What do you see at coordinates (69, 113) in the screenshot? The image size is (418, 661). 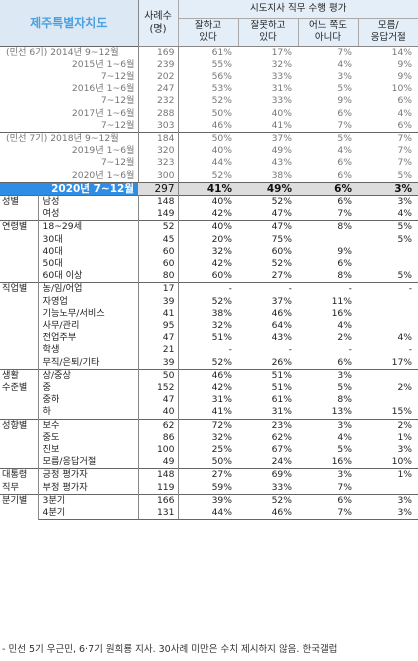 I see `trend-period-label: 2017년 1~6월` at bounding box center [69, 113].